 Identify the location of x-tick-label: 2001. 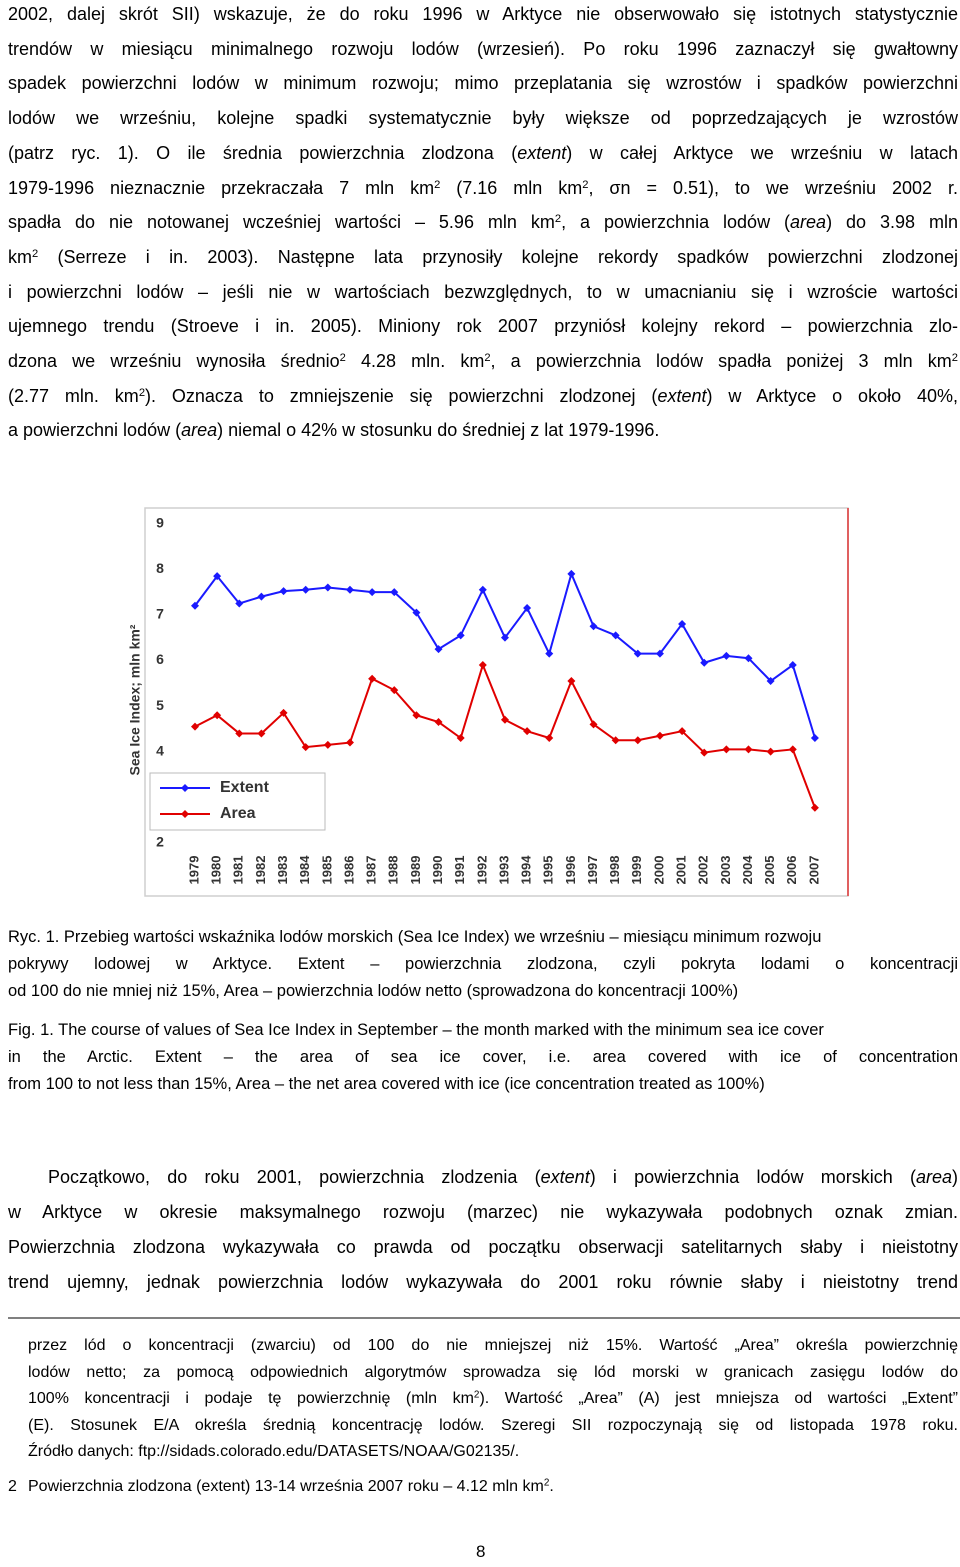
(681, 870).